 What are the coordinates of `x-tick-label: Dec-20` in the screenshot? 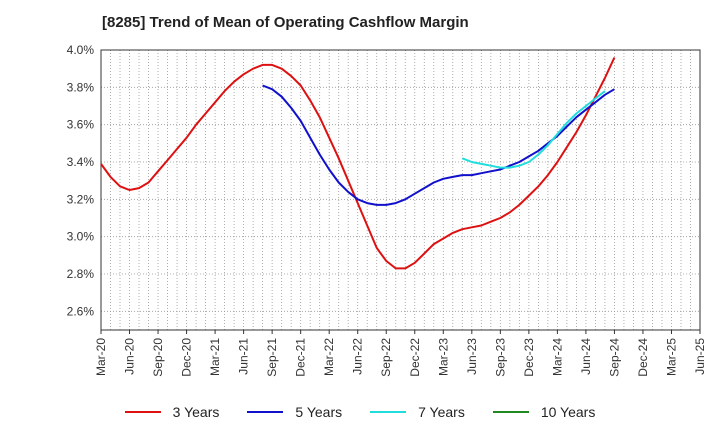 It's located at (187, 357).